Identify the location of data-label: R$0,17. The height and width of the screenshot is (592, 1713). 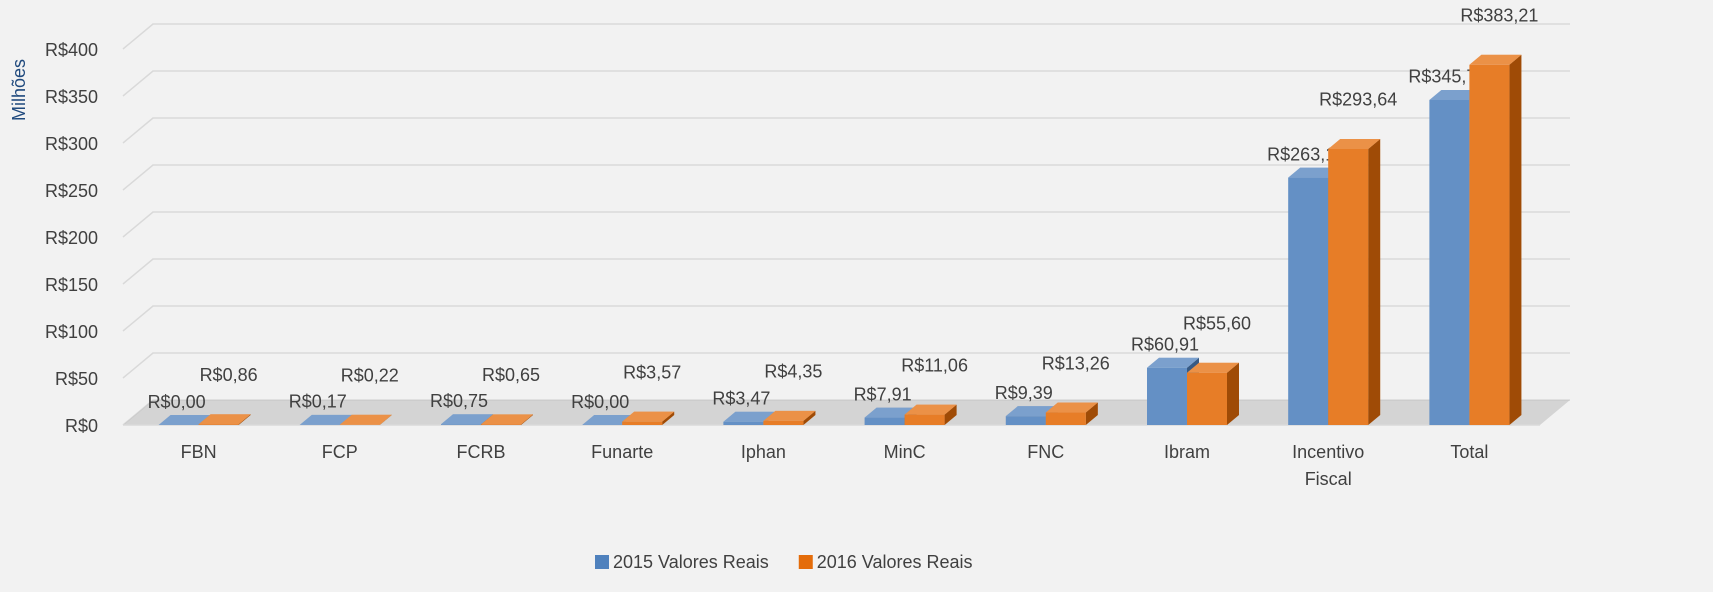
(318, 402).